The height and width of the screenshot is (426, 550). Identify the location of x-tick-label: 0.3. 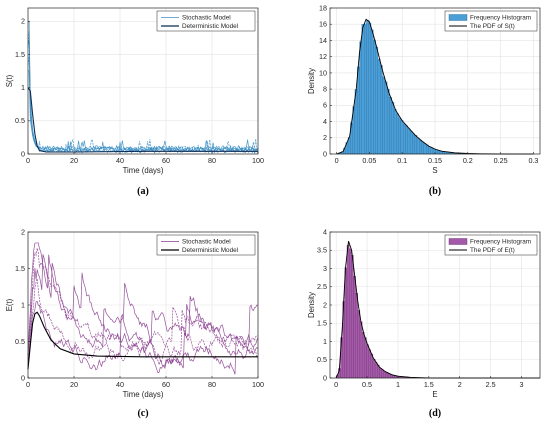
(533, 160).